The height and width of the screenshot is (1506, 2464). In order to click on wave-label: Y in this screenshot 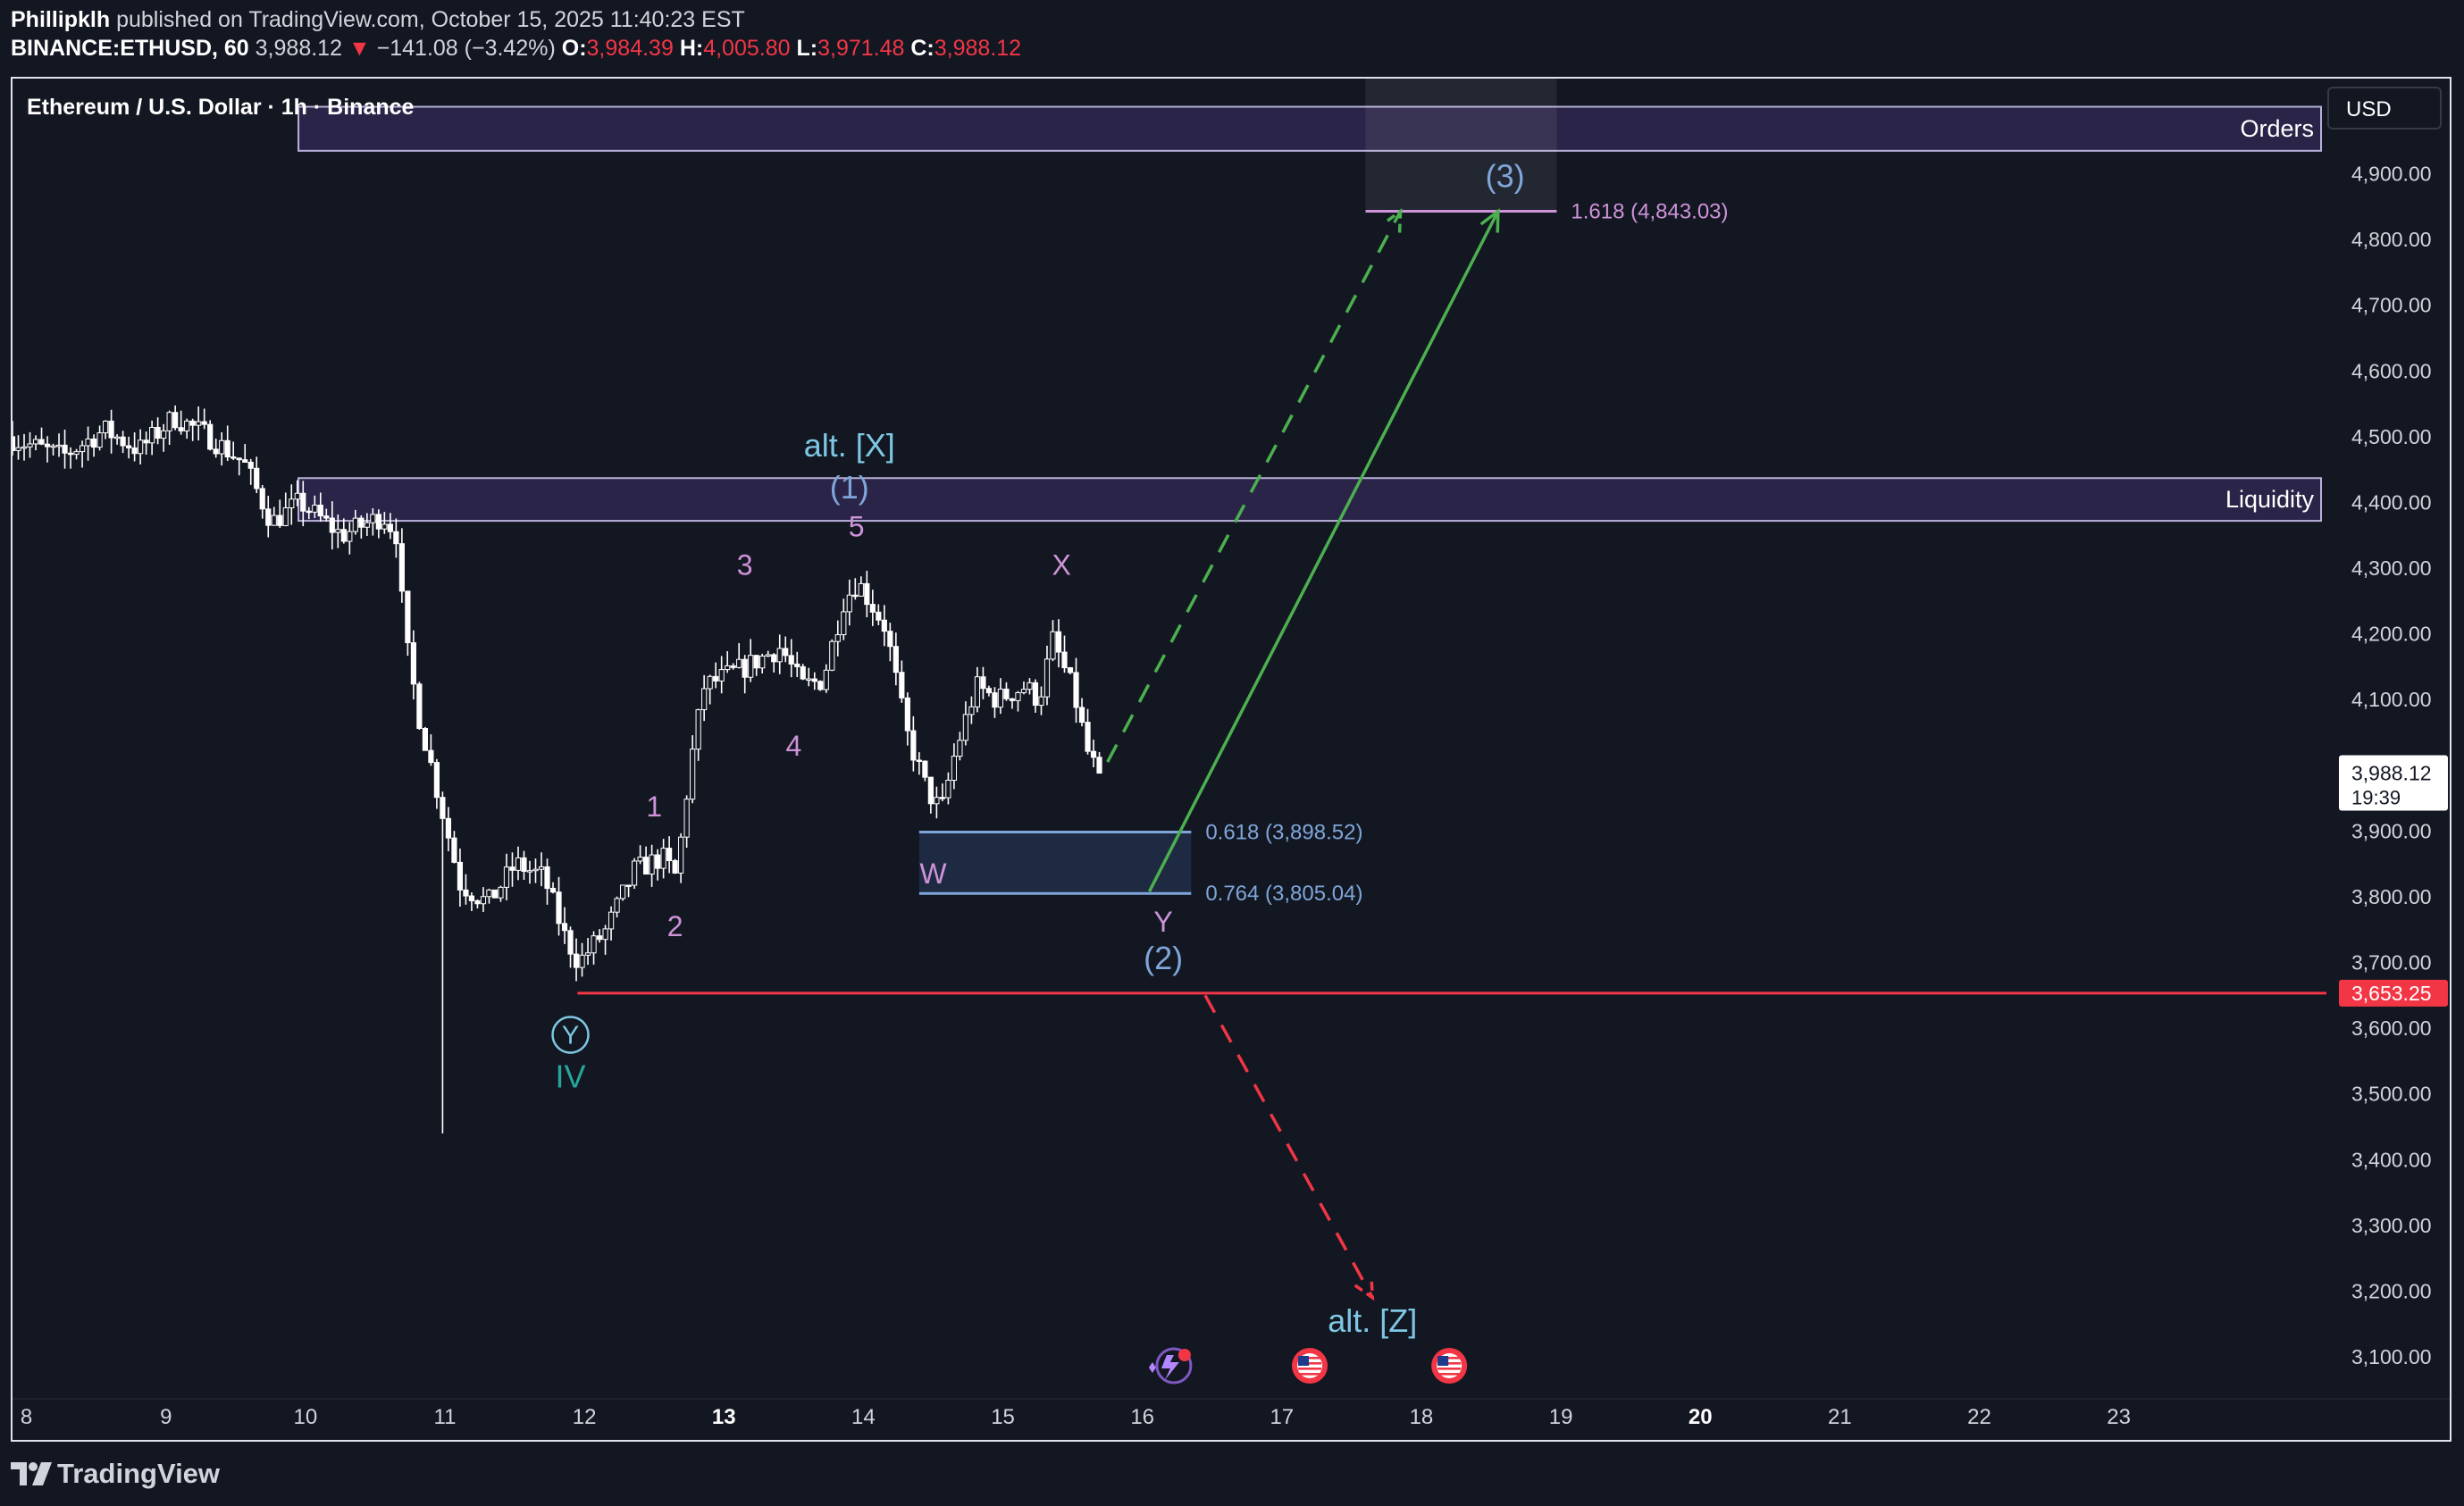, I will do `click(1163, 922)`.